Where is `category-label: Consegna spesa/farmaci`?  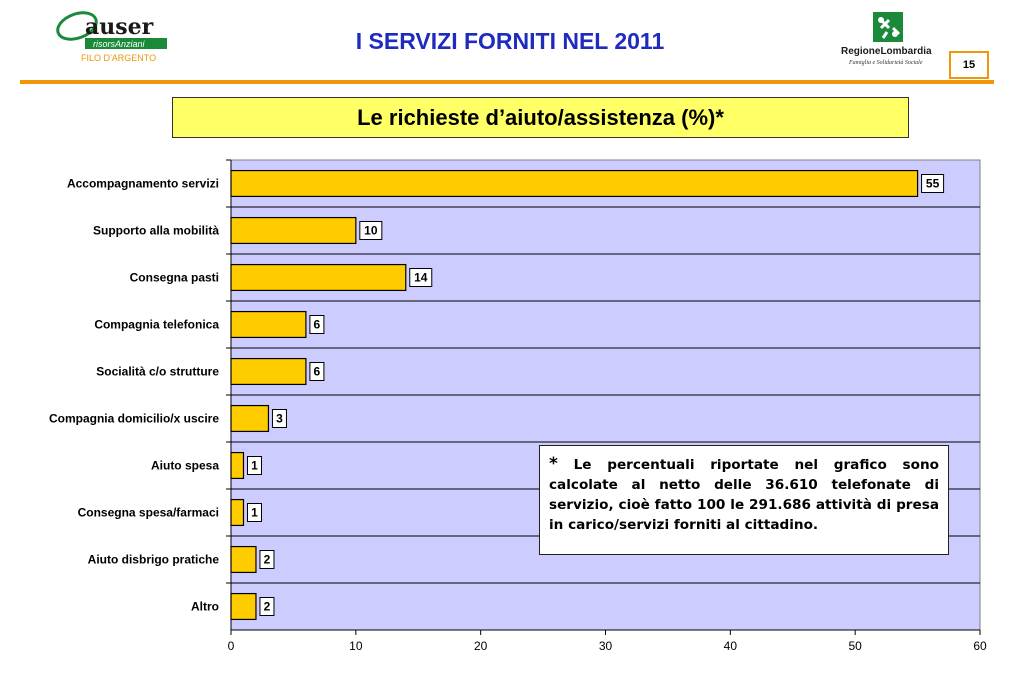 category-label: Consegna spesa/farmaci is located at coordinates (148, 513).